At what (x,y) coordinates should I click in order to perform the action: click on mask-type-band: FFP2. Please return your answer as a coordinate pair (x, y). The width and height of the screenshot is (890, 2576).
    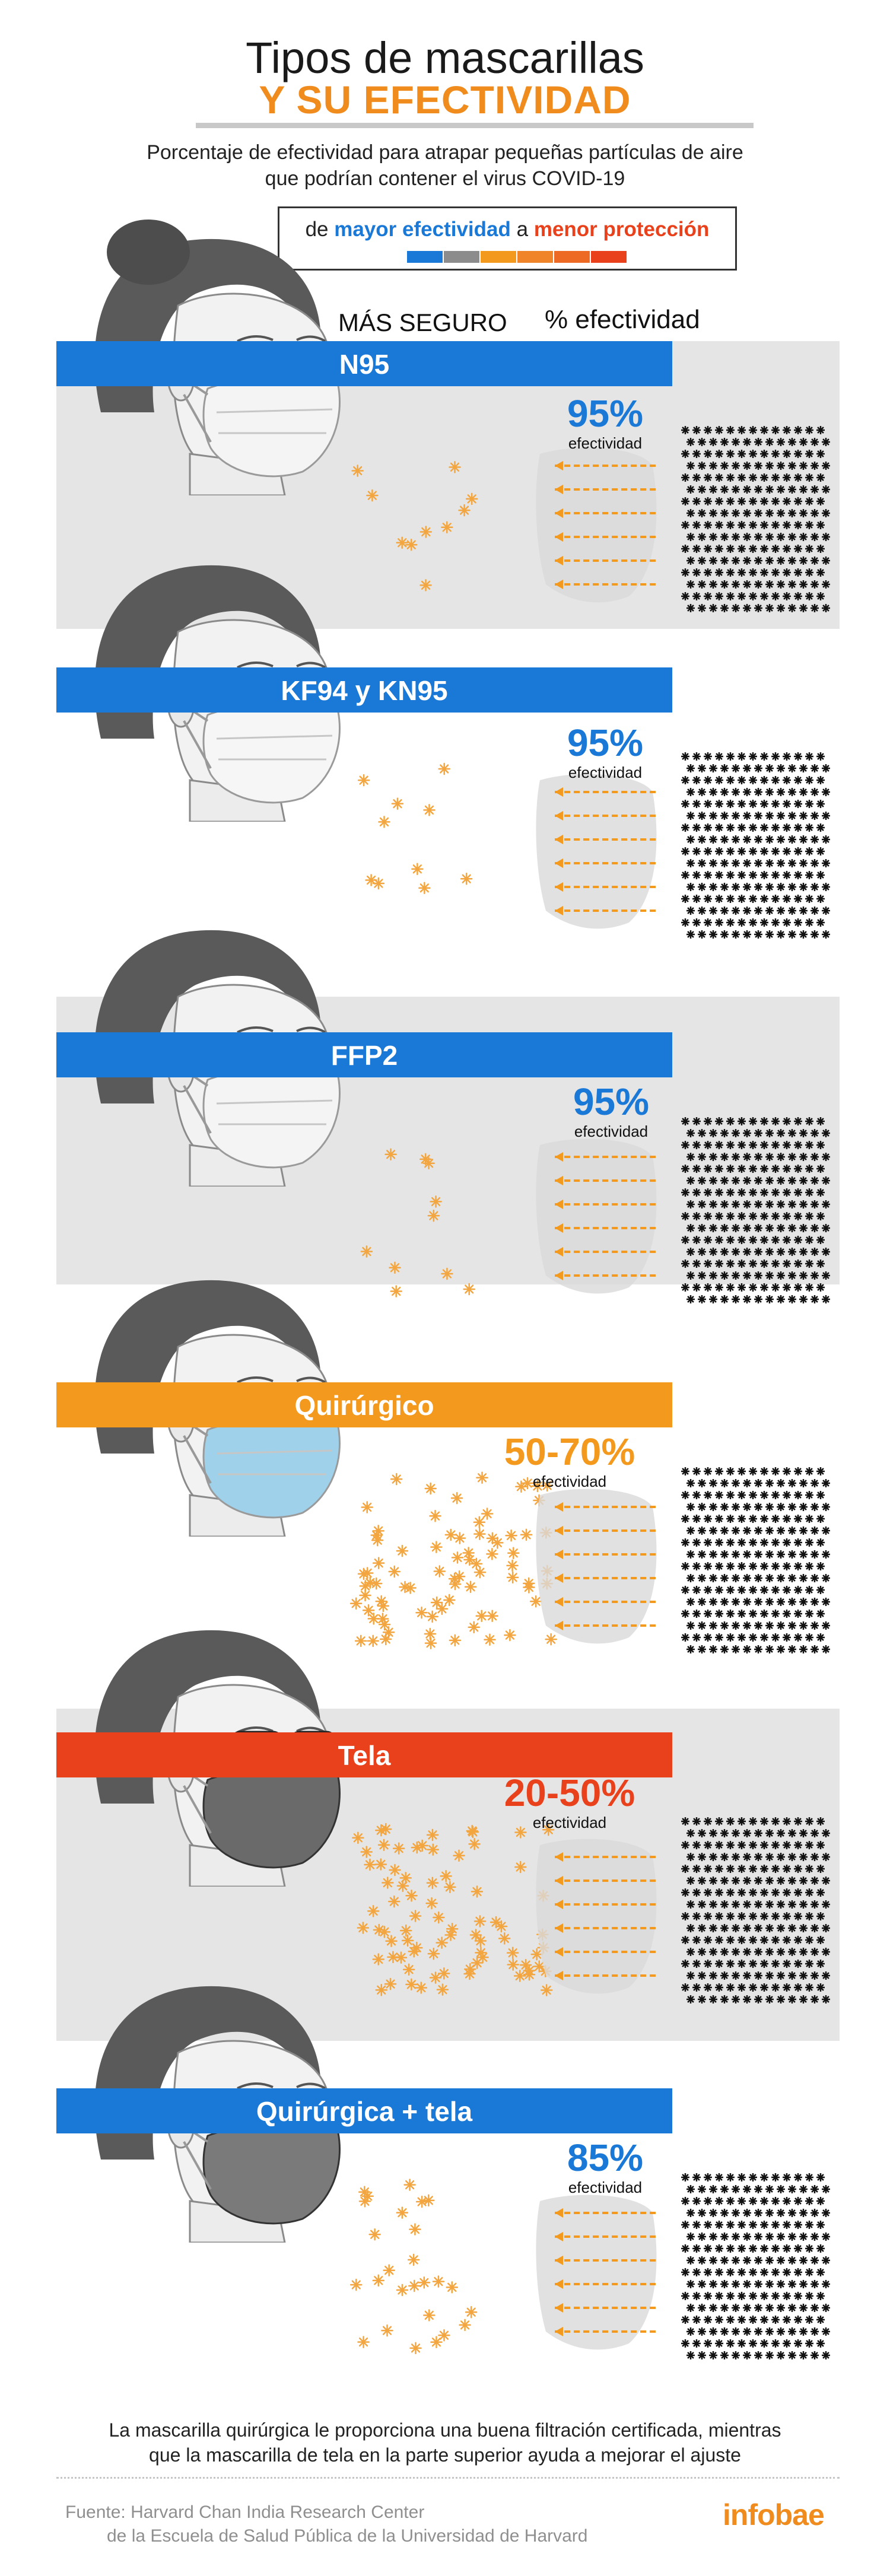
    Looking at the image, I should click on (364, 1054).